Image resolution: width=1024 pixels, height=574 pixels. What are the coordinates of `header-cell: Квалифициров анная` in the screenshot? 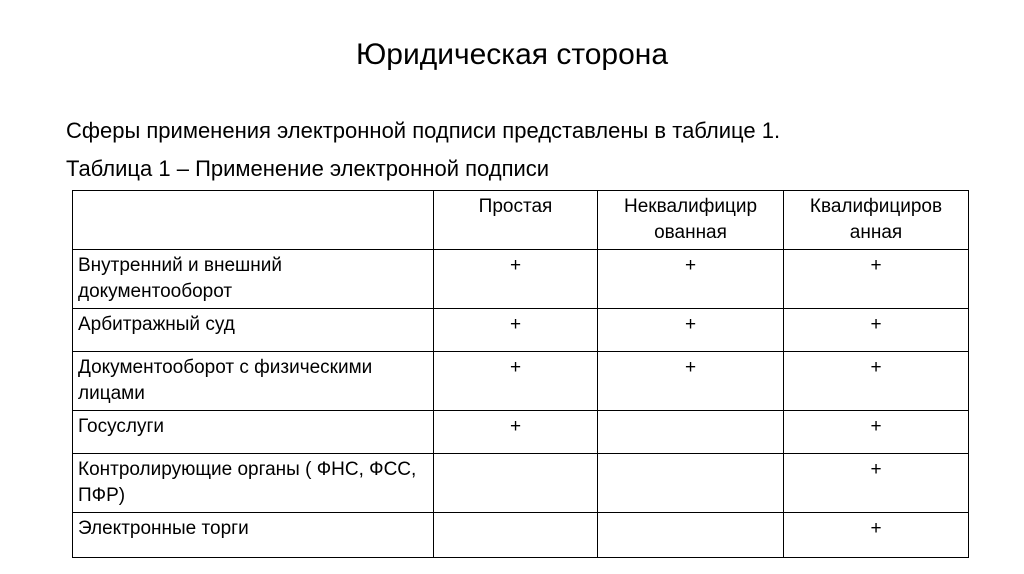 It's located at (876, 220).